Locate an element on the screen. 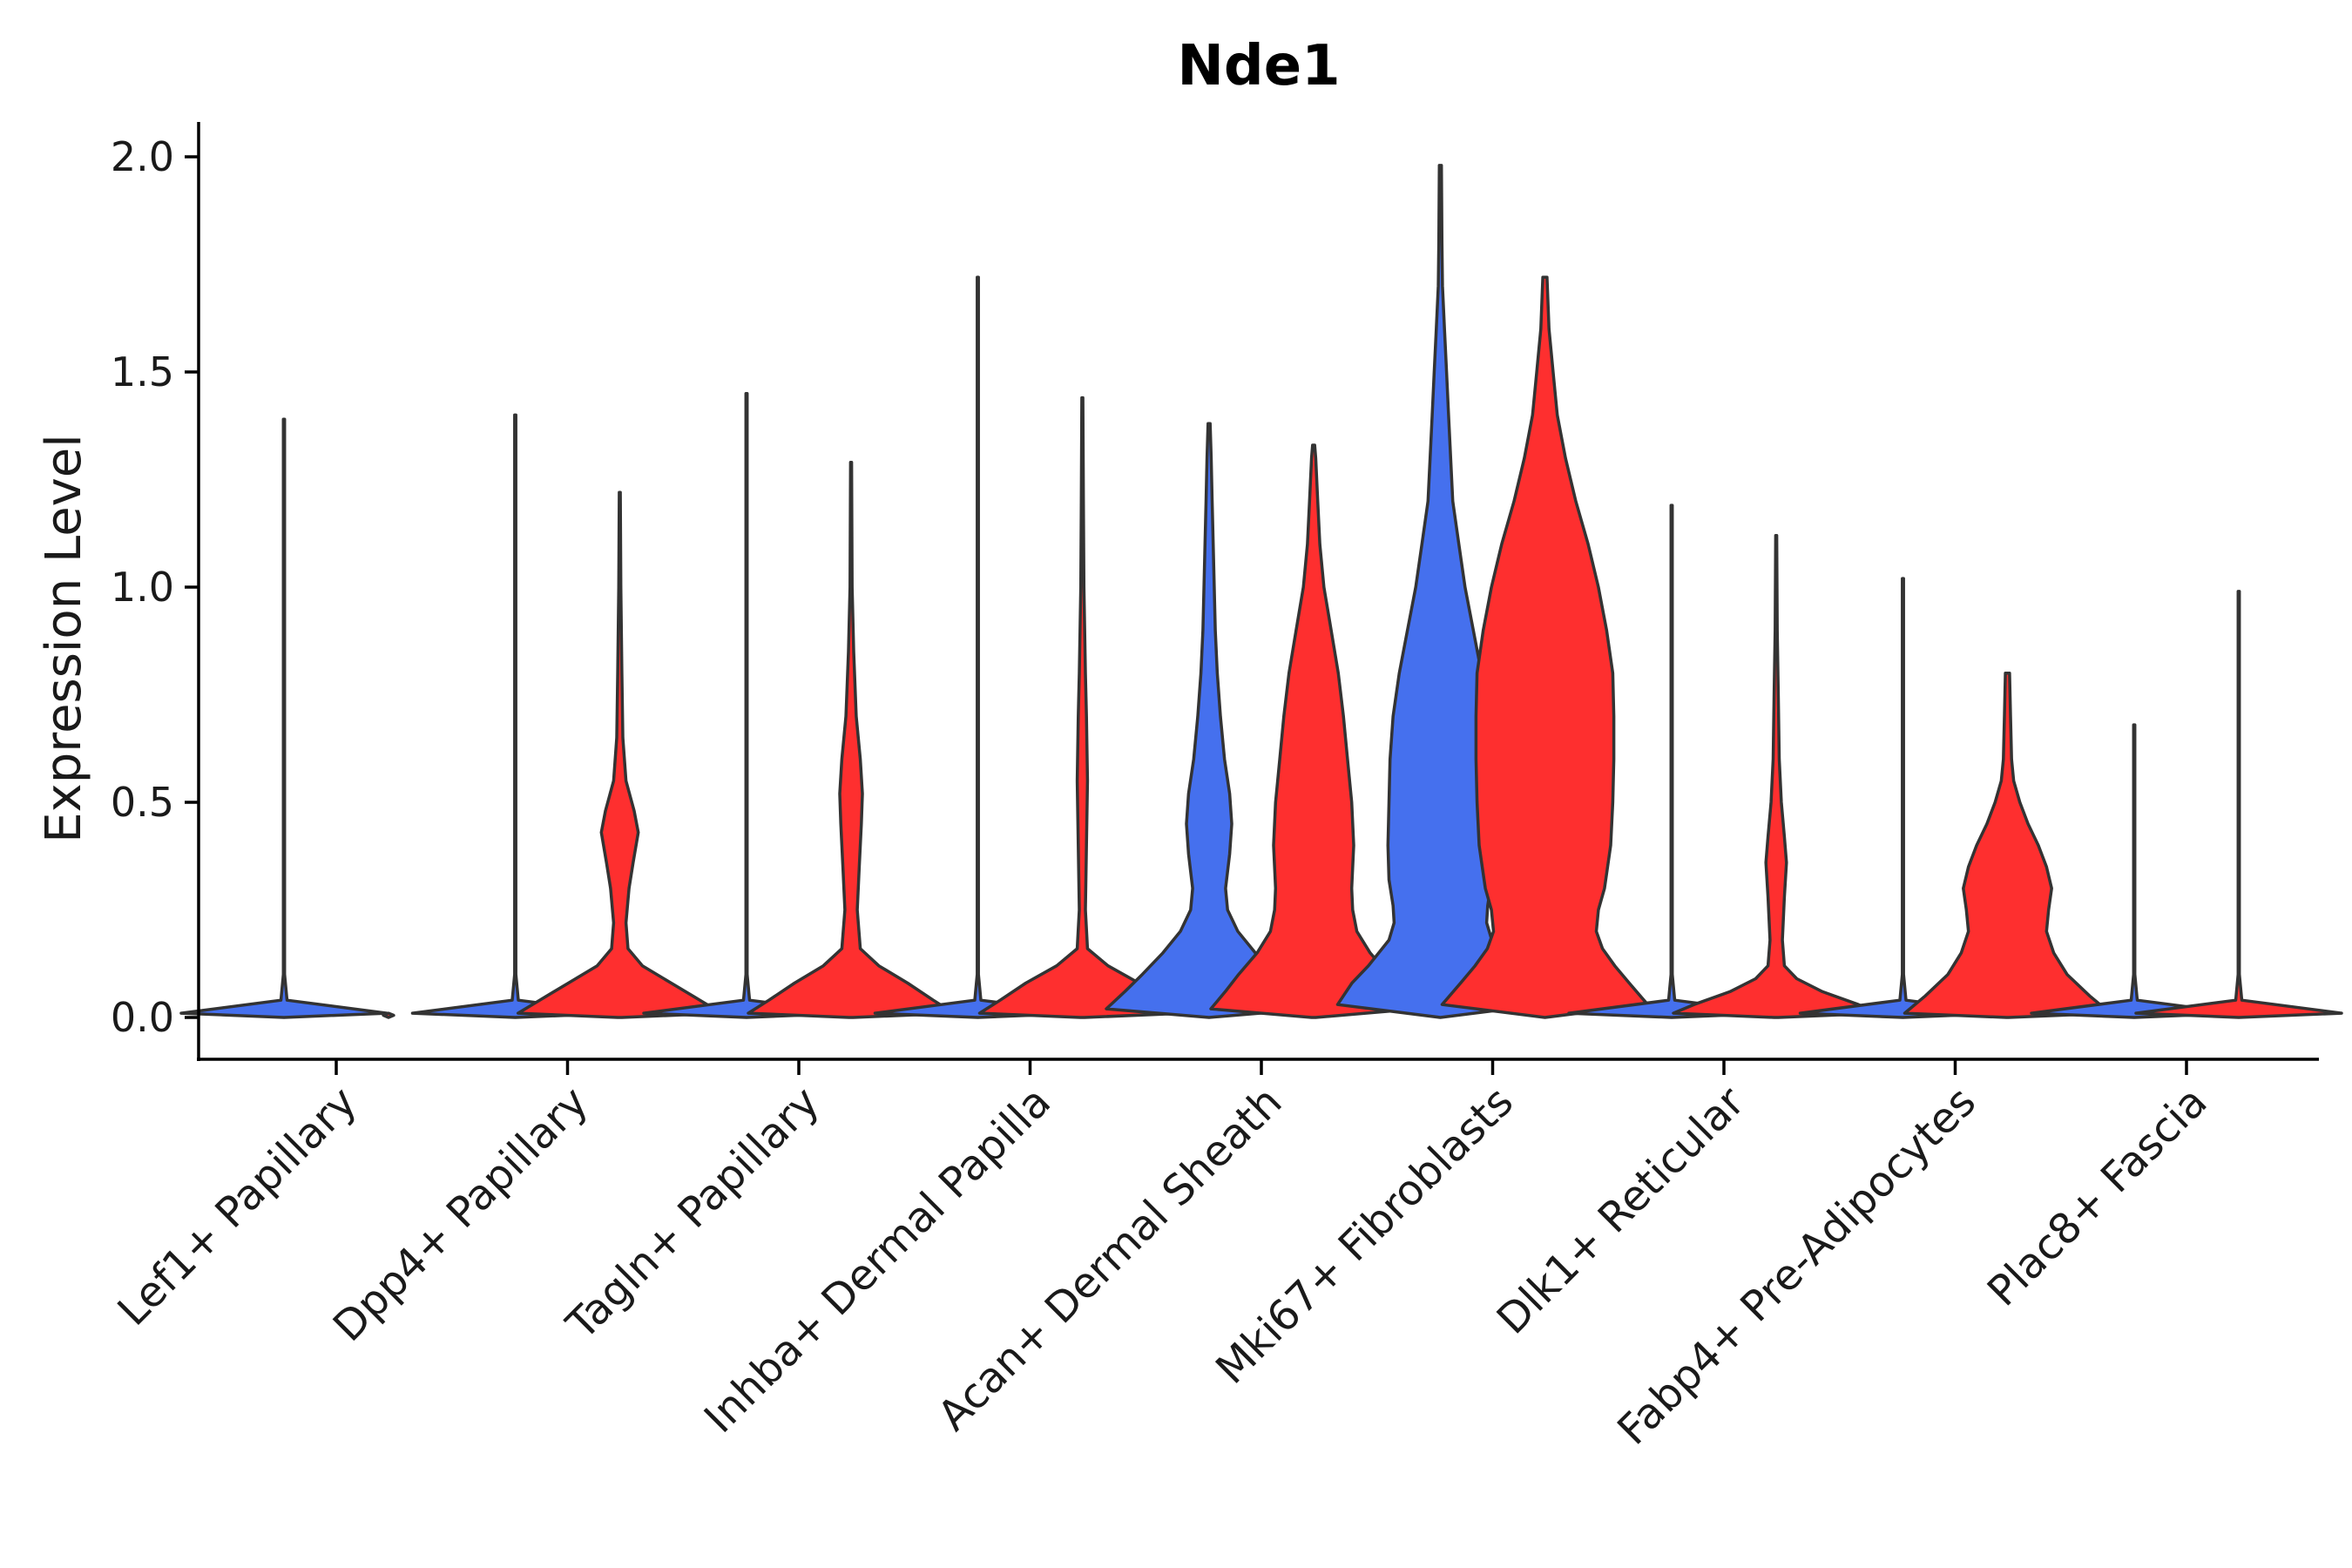 The width and height of the screenshot is (2352, 1568). x-tick-label: Dlk1+ Reticular is located at coordinates (1621, 1211).